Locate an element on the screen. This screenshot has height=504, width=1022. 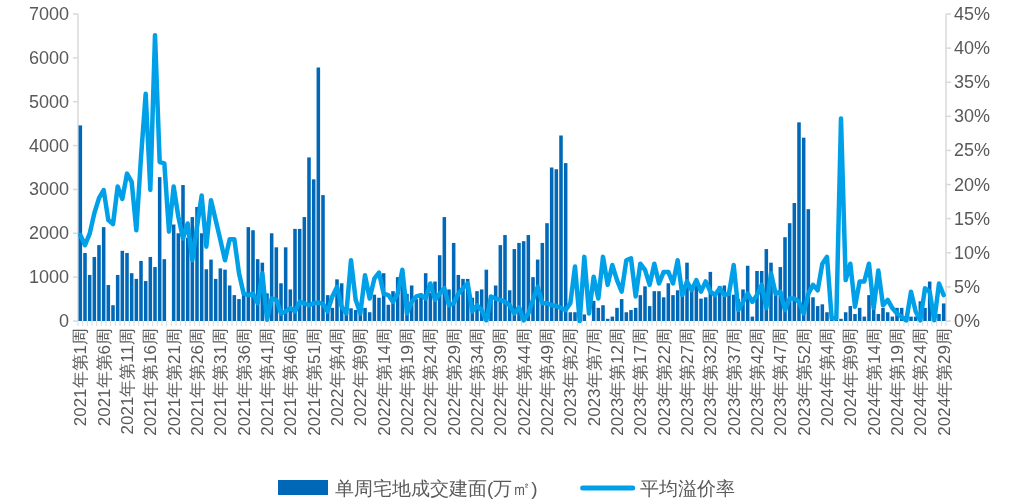
legend-label: 单周宅地成交建面(万㎡) is located at coordinates (436, 488).